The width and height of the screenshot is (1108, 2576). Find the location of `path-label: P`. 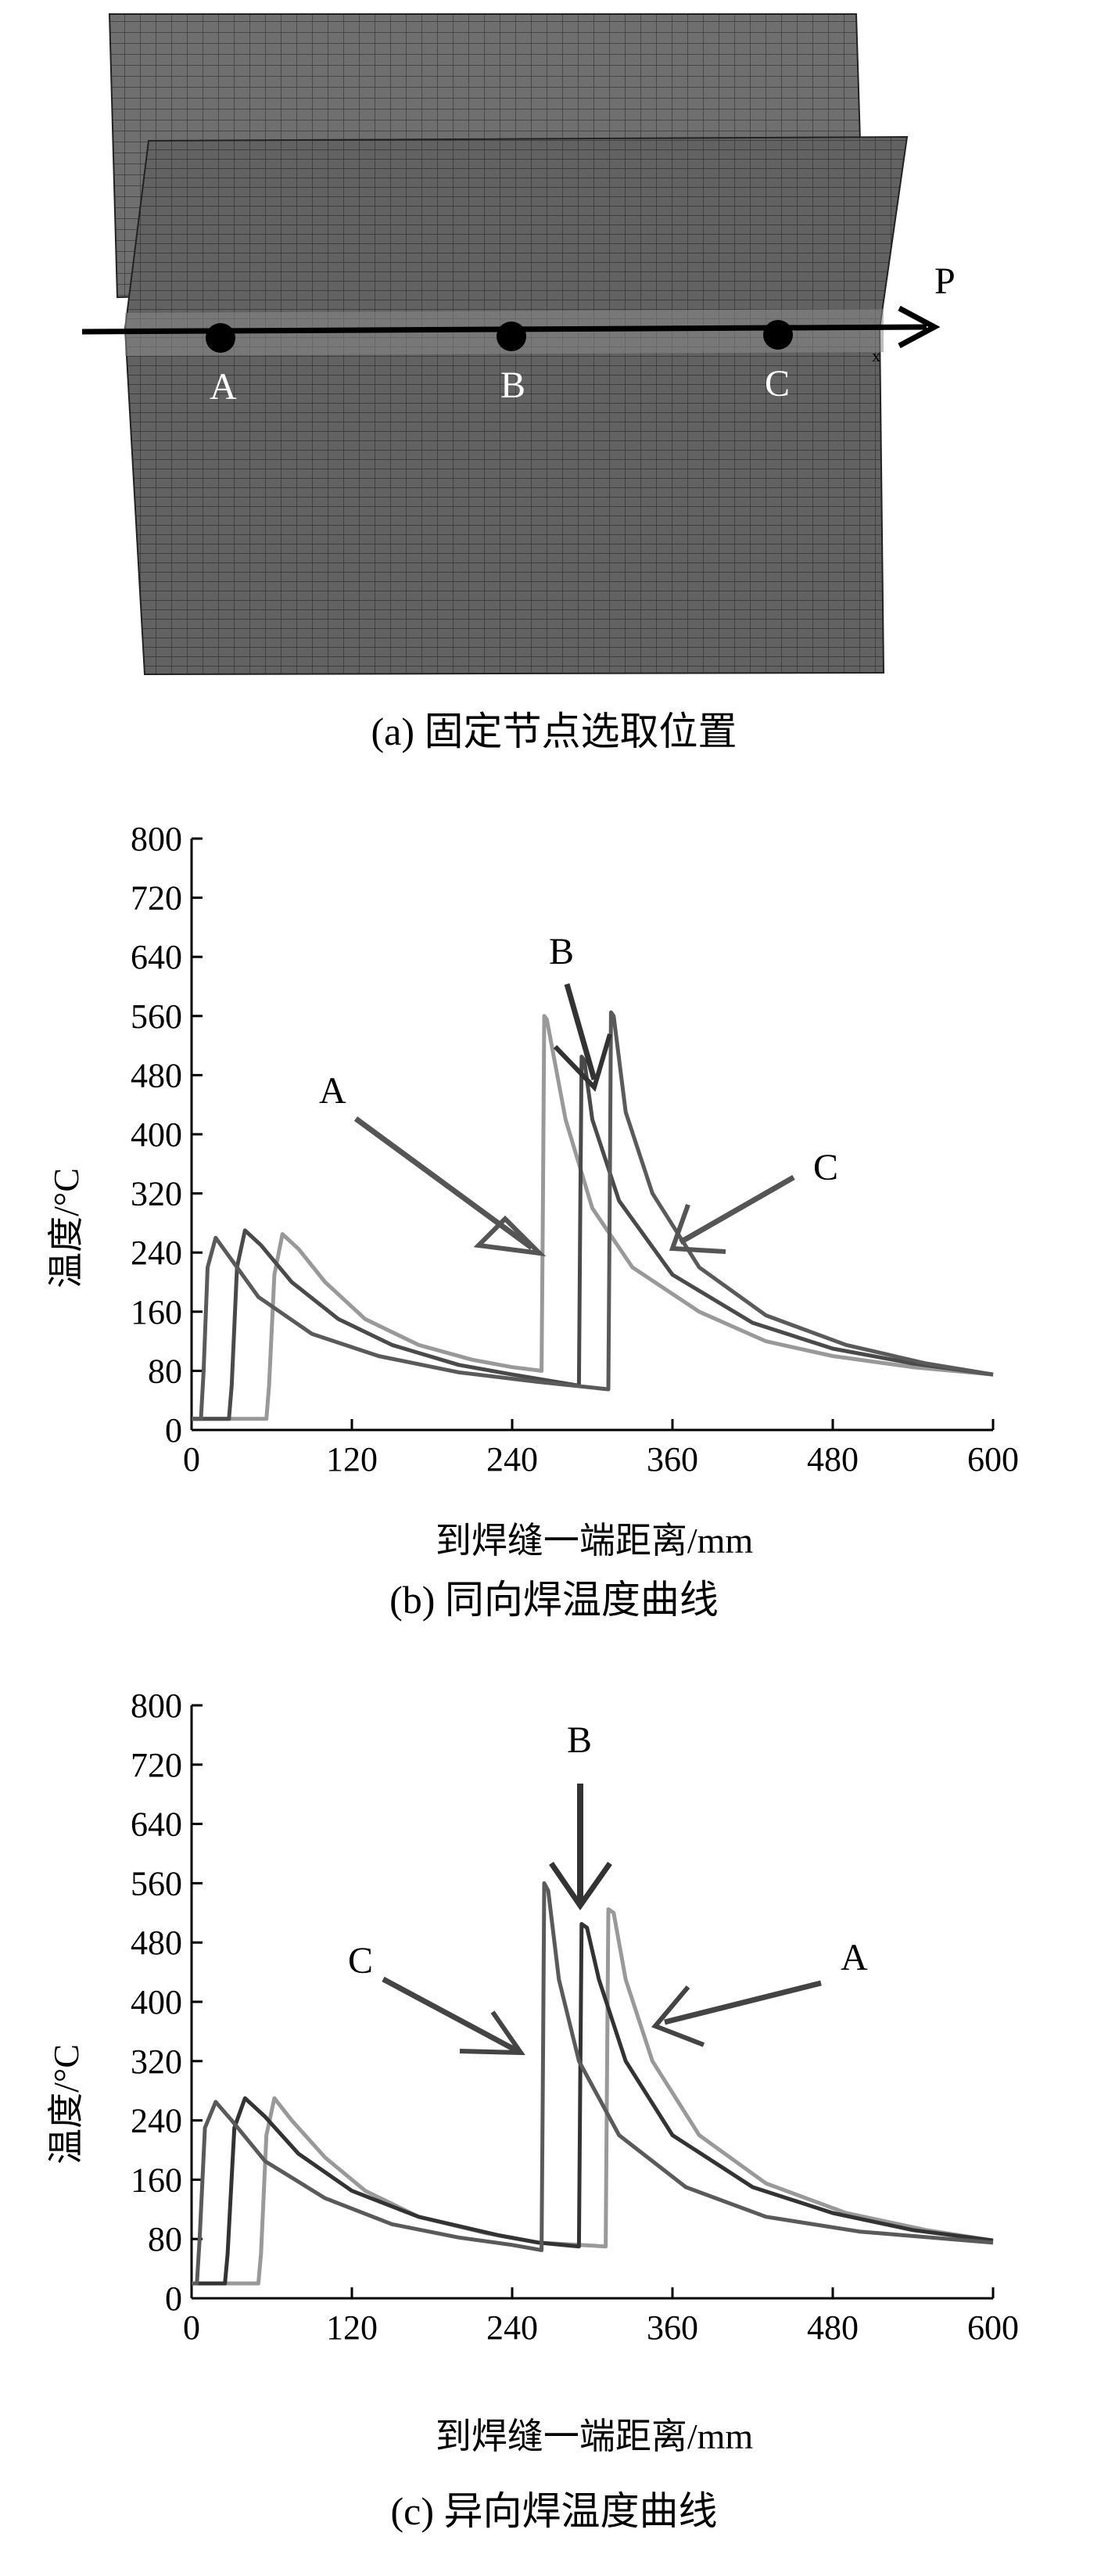

path-label: P is located at coordinates (945, 281).